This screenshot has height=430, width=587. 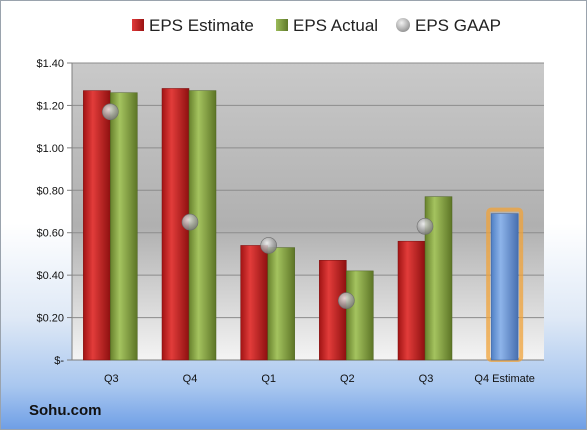 I want to click on legend: EPS Estimate EPS Actual EPS GAAP, so click(x=293, y=30).